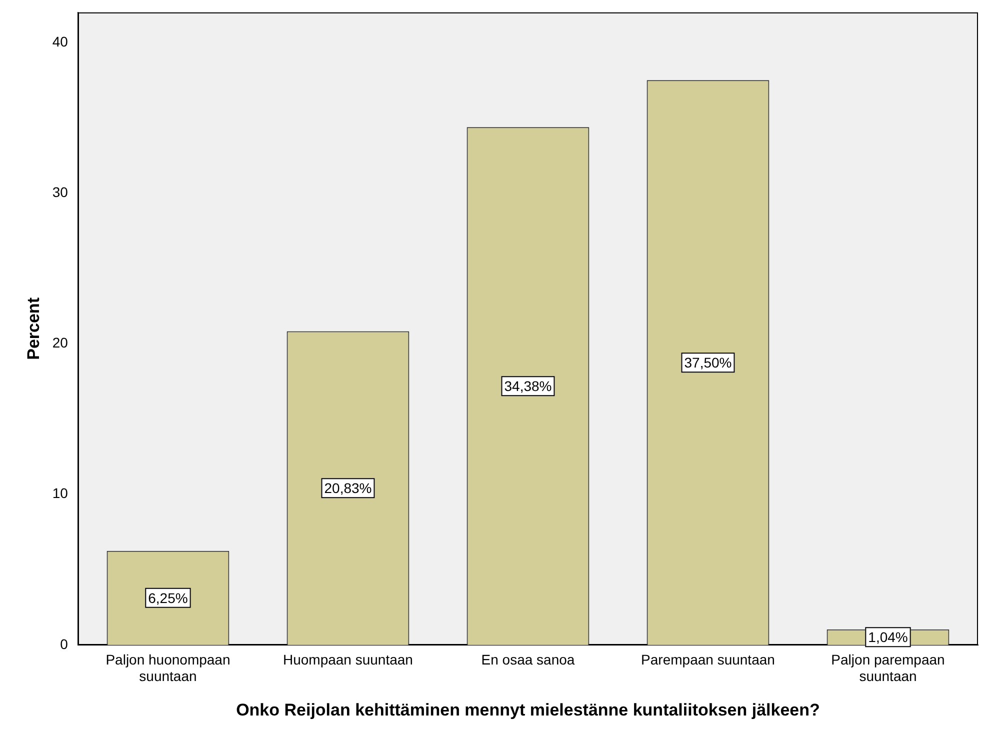  What do you see at coordinates (528, 659) in the screenshot?
I see `x-tick-label: En osaa sanoa` at bounding box center [528, 659].